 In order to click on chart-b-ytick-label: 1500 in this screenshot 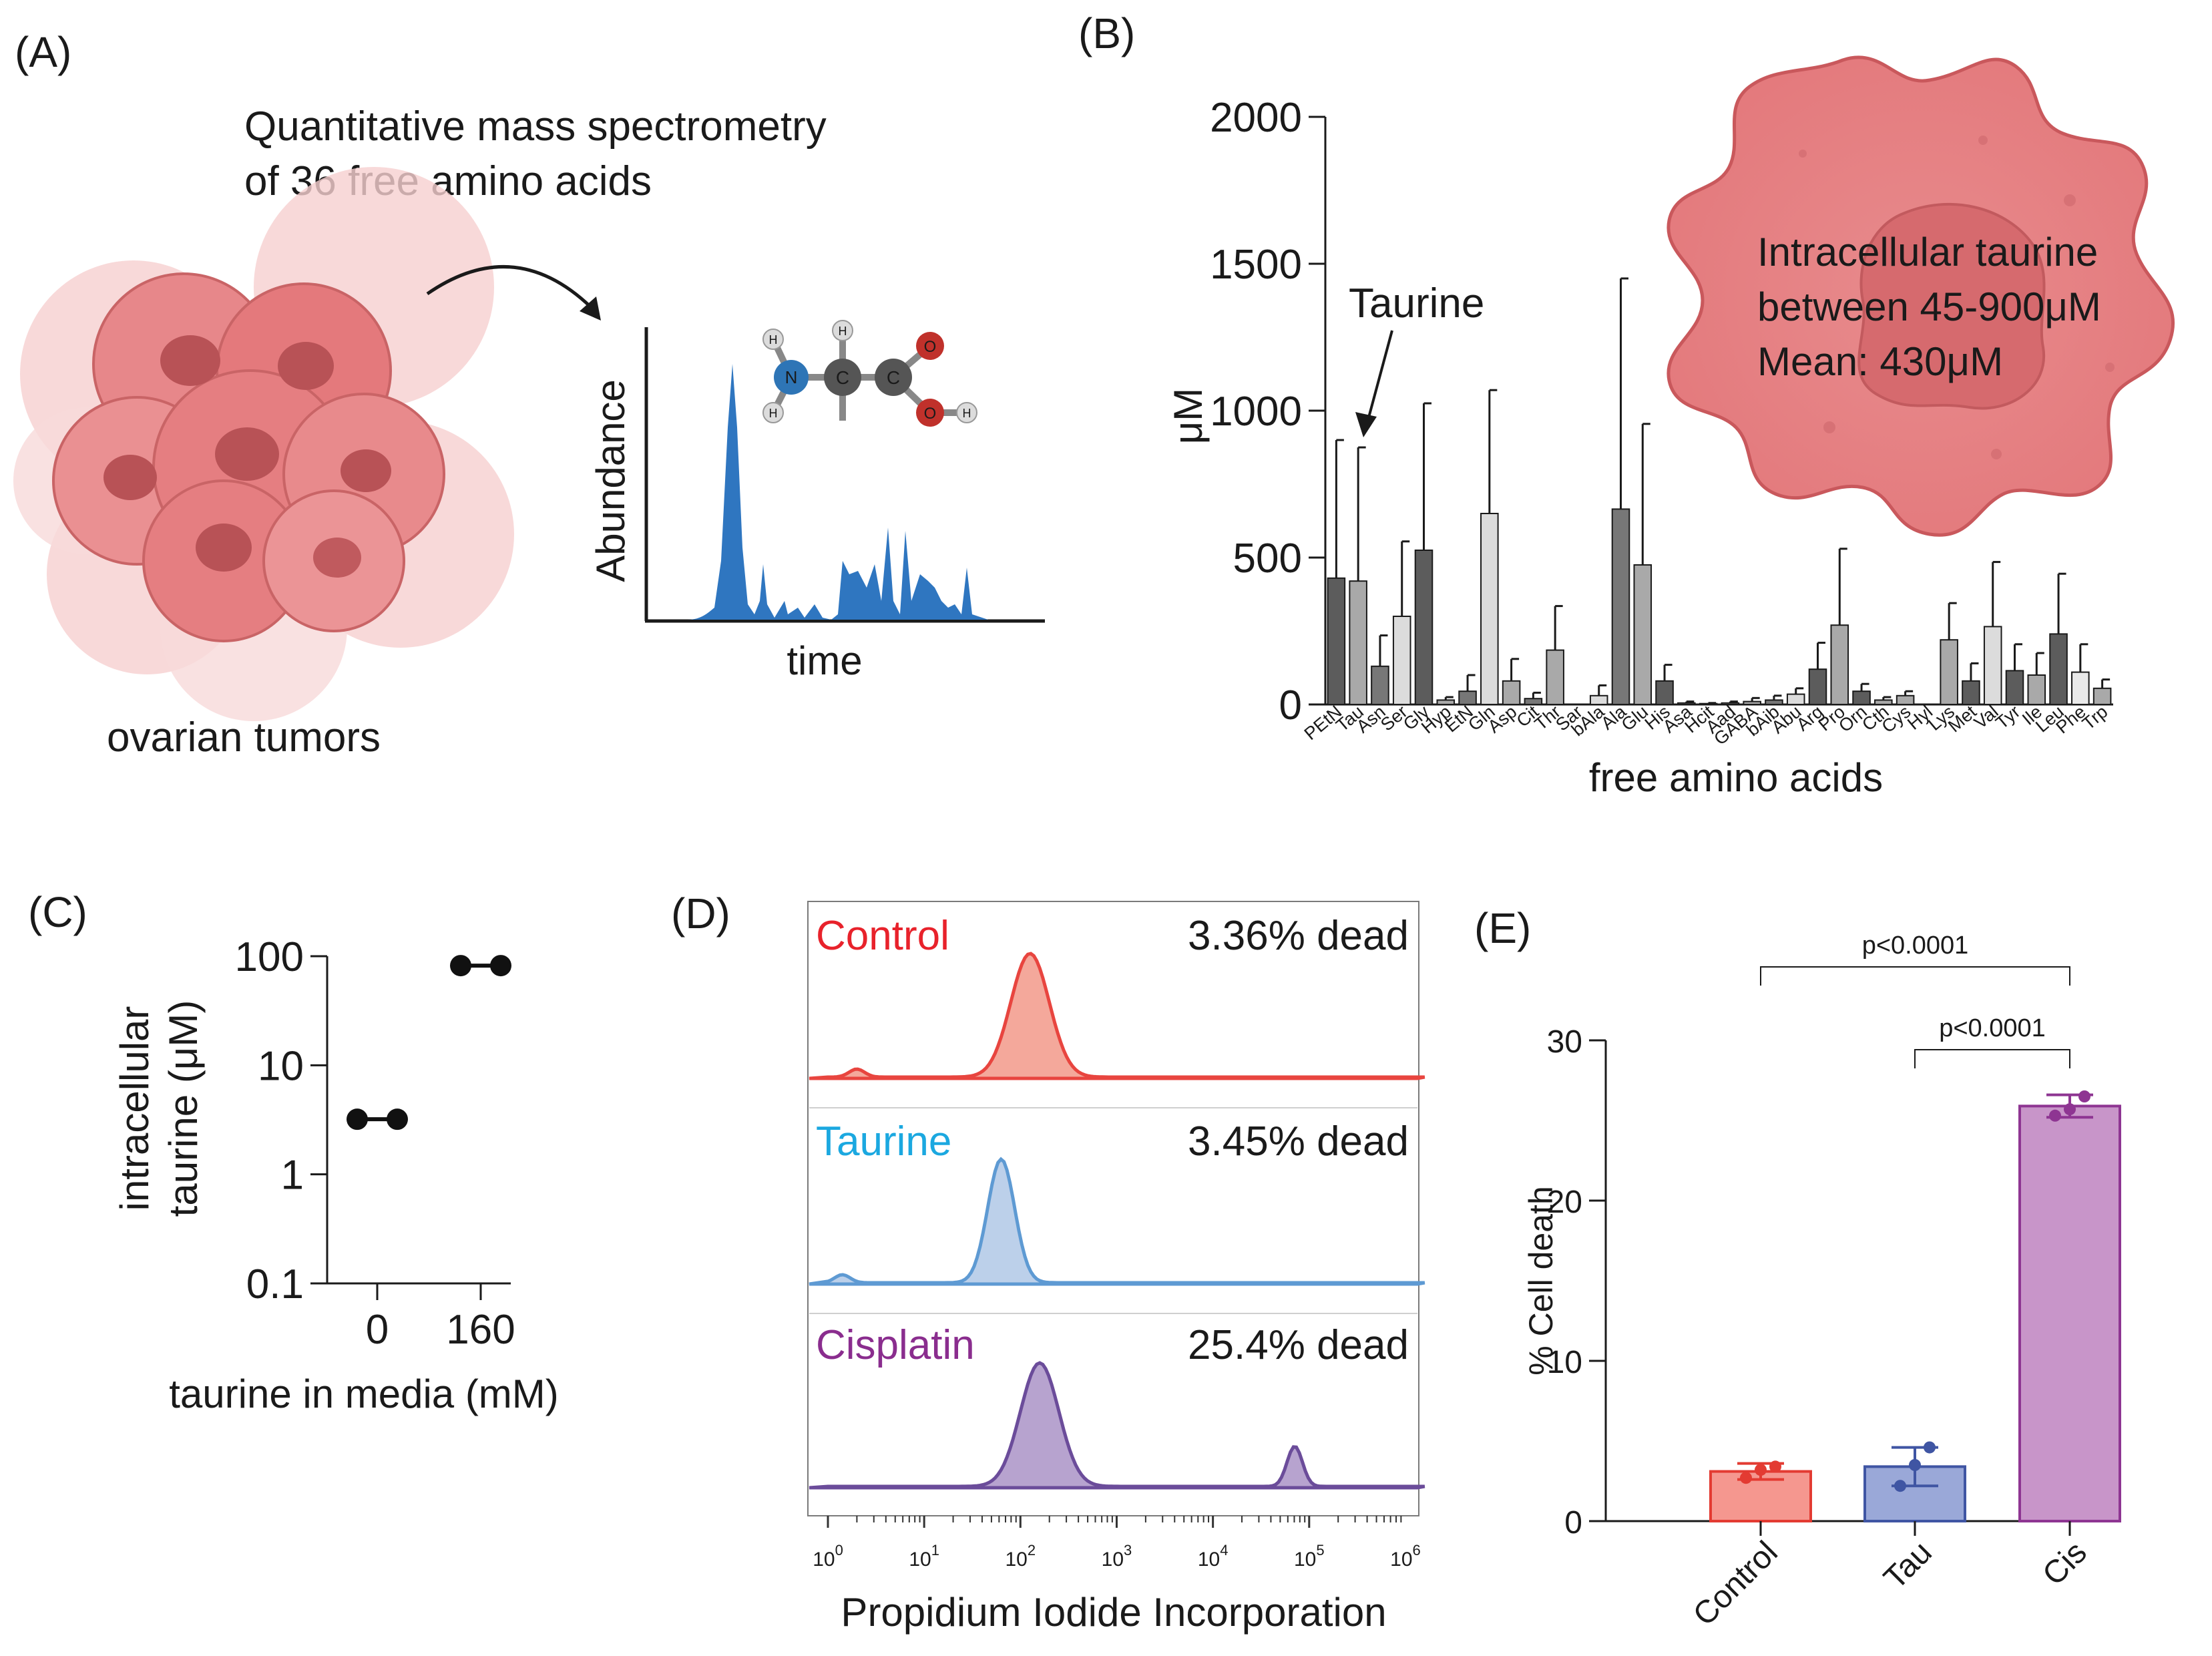, I will do `click(1256, 265)`.